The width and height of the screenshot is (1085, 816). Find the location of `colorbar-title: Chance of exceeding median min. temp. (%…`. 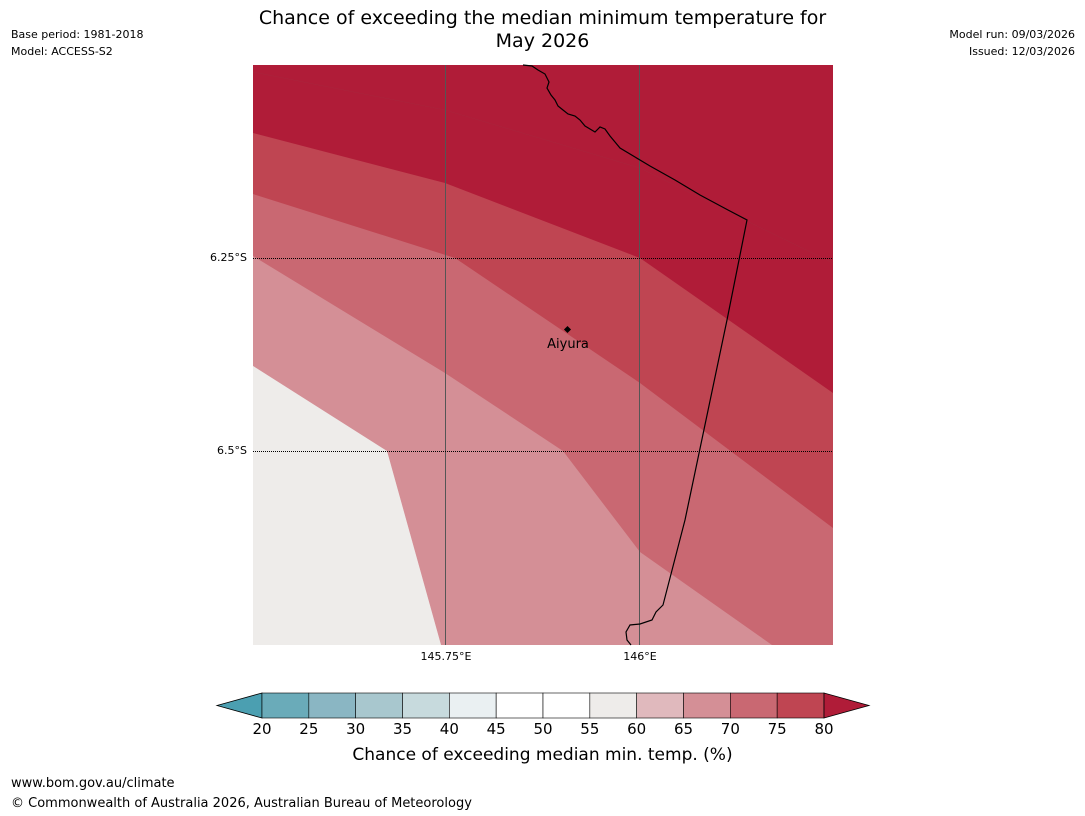

colorbar-title: Chance of exceeding median min. temp. (%… is located at coordinates (542, 755).